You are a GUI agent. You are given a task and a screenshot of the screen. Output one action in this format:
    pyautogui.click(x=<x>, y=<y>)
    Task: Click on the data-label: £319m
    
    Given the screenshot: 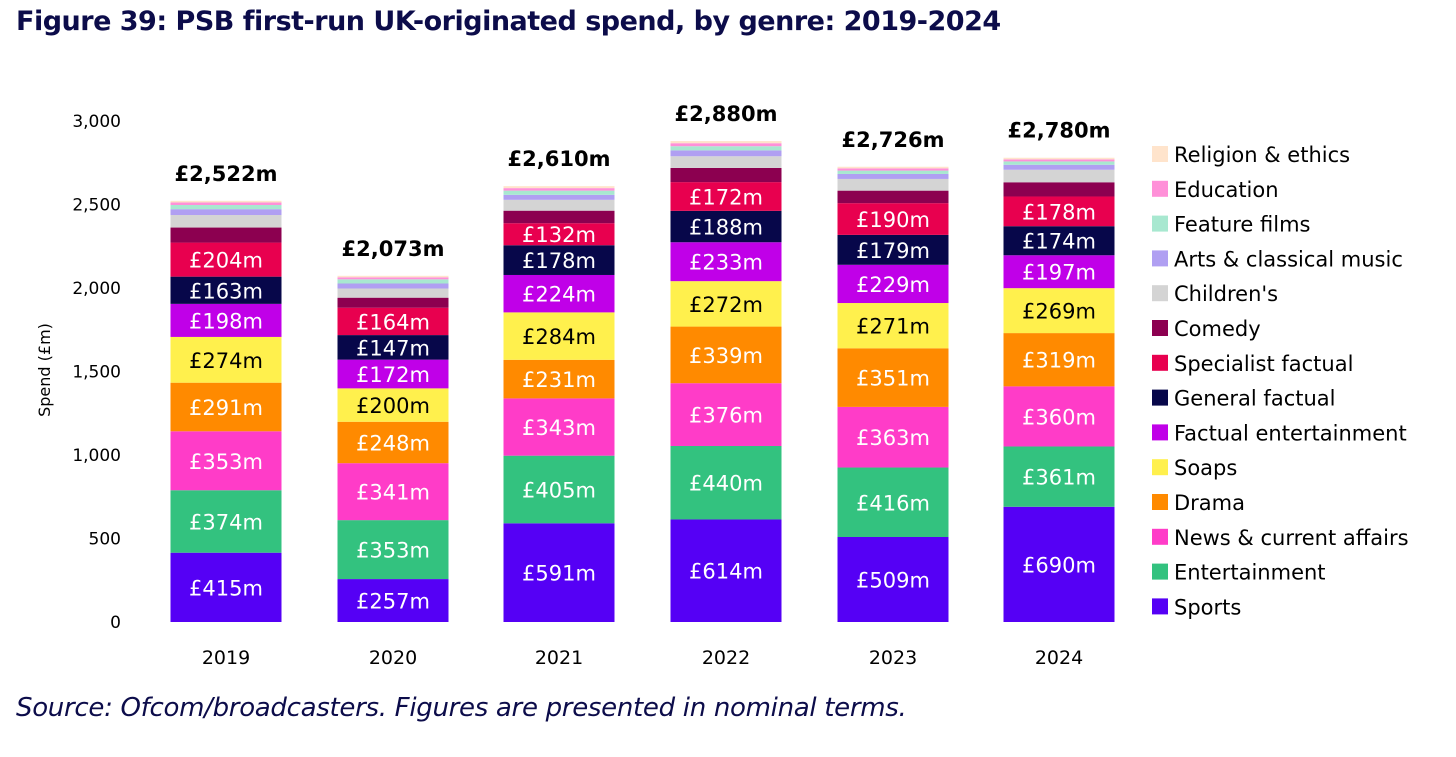 What is the action you would take?
    pyautogui.click(x=1059, y=361)
    